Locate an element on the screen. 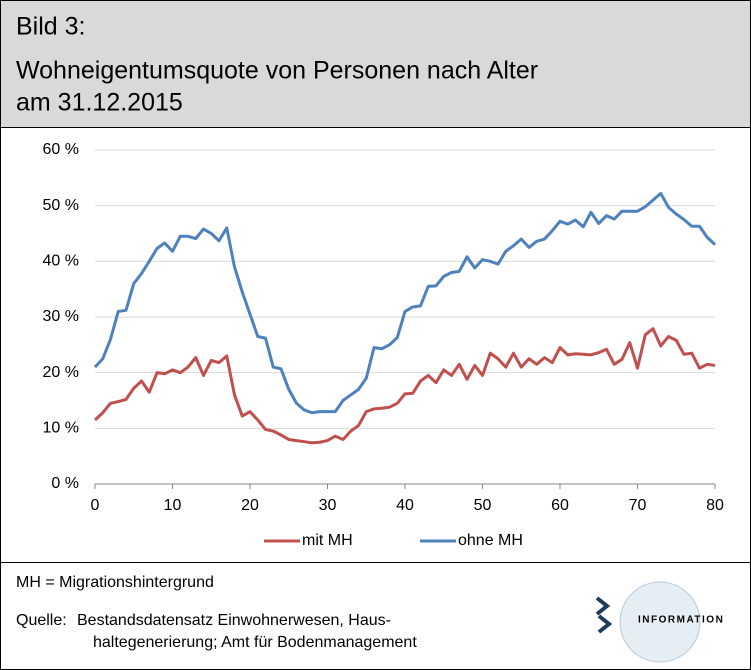  x-tick-label: 60 is located at coordinates (560, 505).